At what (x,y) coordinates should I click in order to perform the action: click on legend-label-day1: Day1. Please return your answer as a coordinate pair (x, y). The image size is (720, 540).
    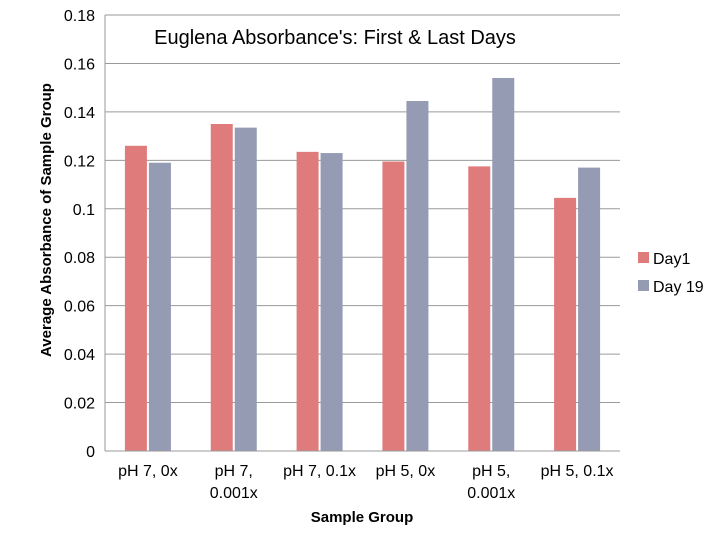
    Looking at the image, I should click on (671, 259).